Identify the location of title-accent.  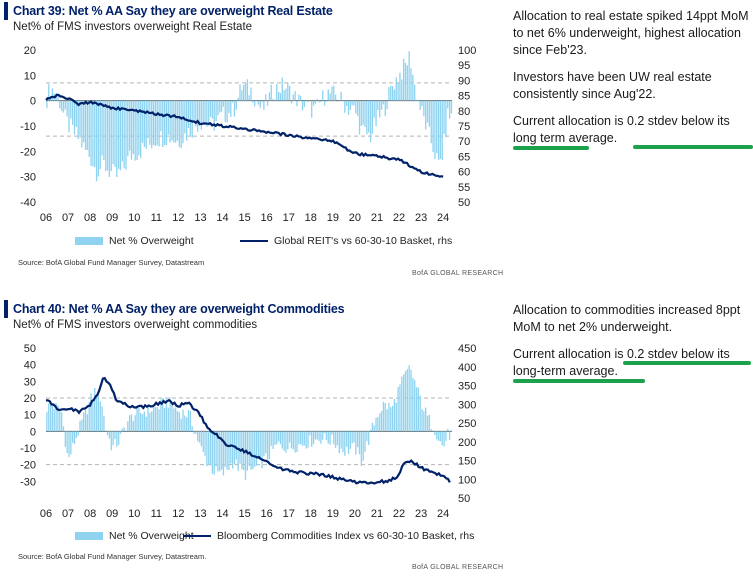
(6, 11).